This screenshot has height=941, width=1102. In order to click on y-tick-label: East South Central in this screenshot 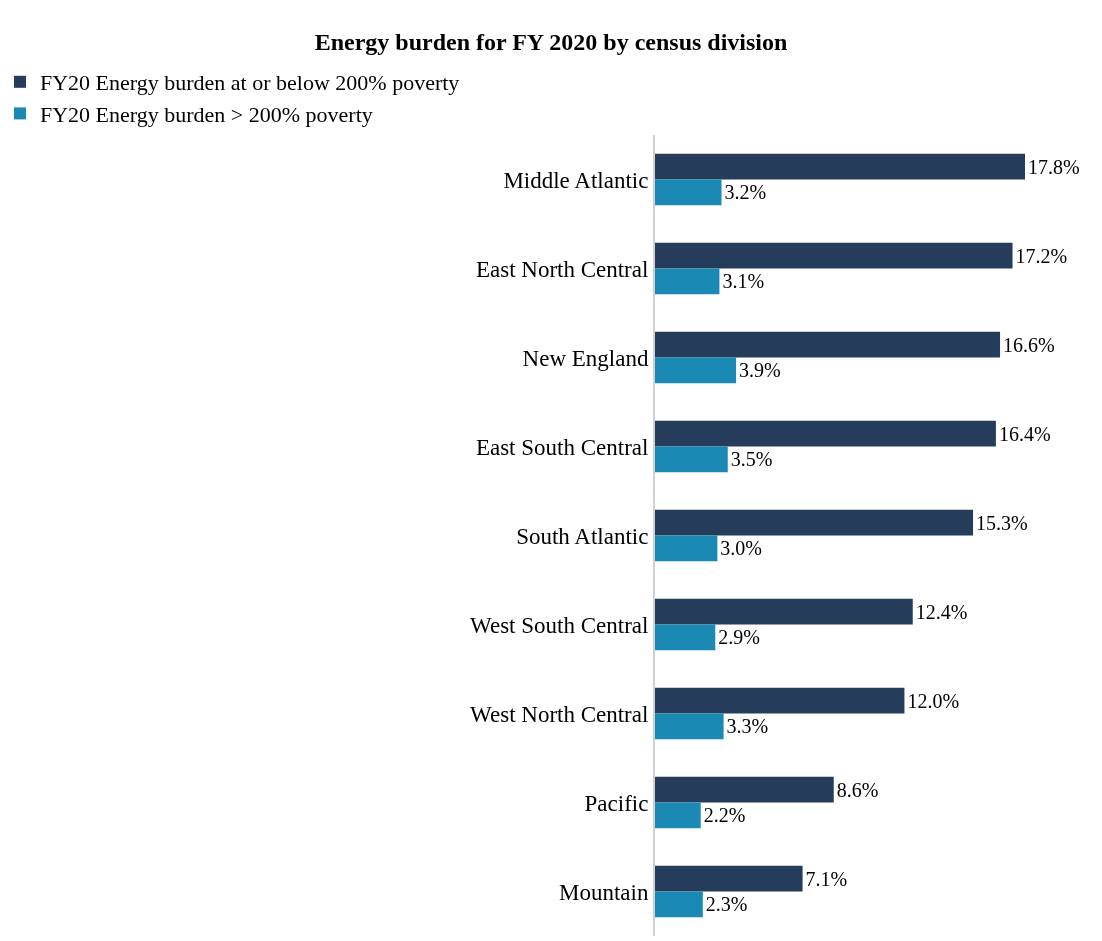, I will do `click(562, 447)`.